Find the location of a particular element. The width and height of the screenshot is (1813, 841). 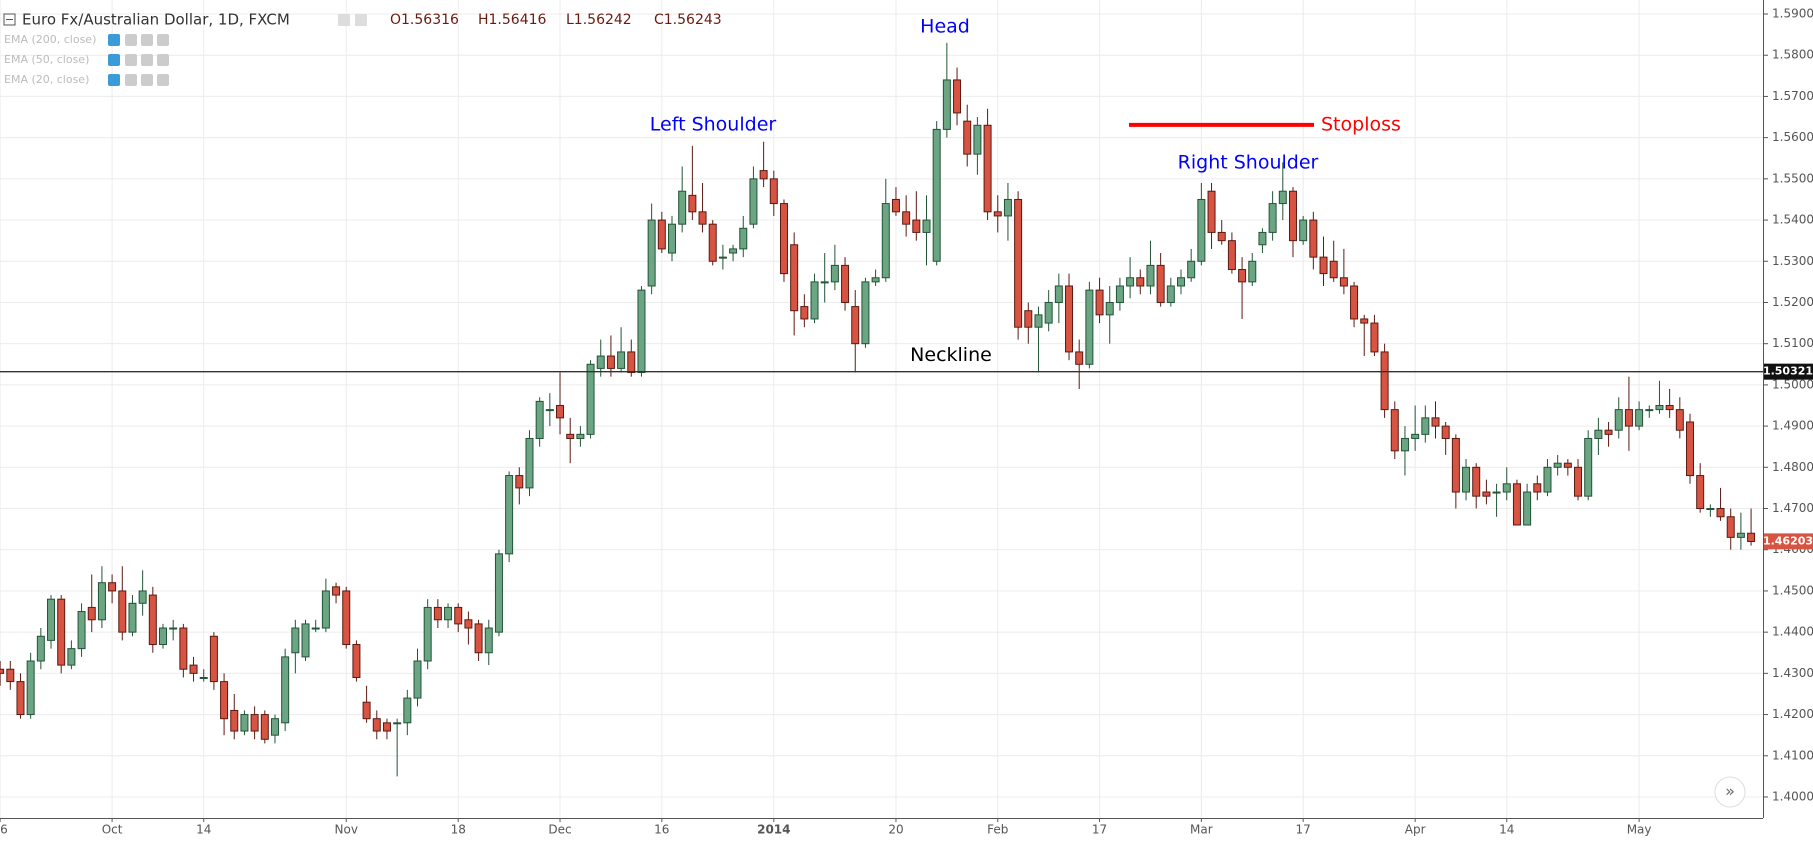

scroll-icon: » is located at coordinates (1730, 791).